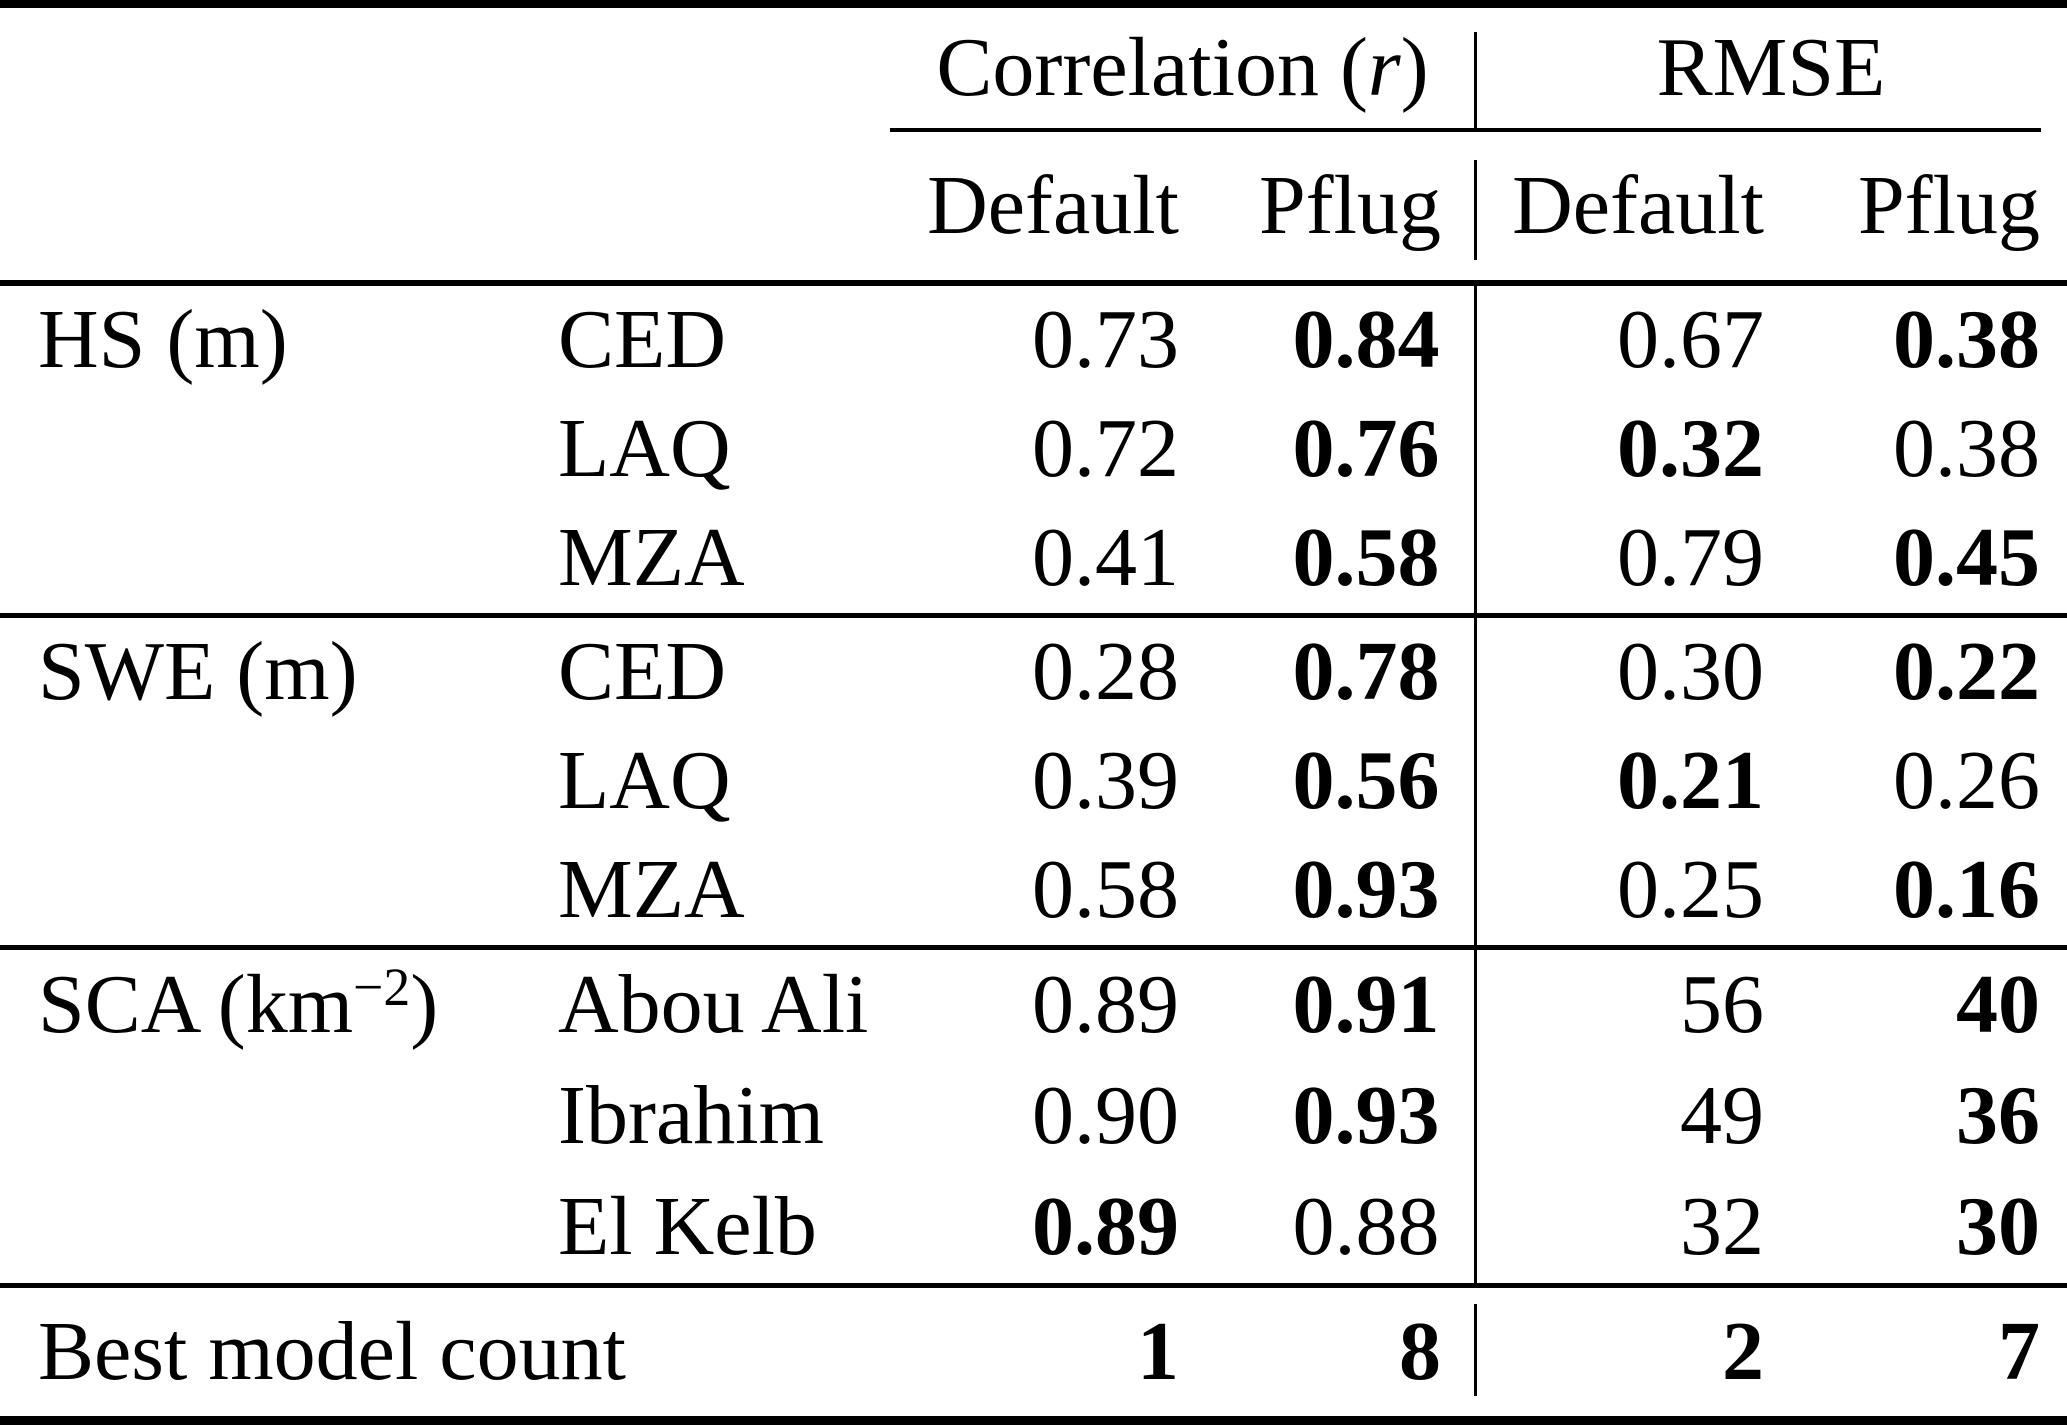 This screenshot has height=1425, width=2067. I want to click on rule-cmid, so click(1033, 130).